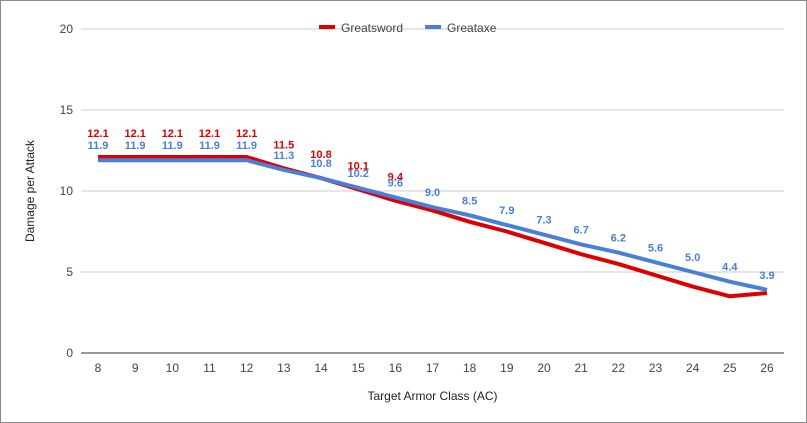 The width and height of the screenshot is (807, 423). What do you see at coordinates (544, 368) in the screenshot?
I see `x-tick-label: 20` at bounding box center [544, 368].